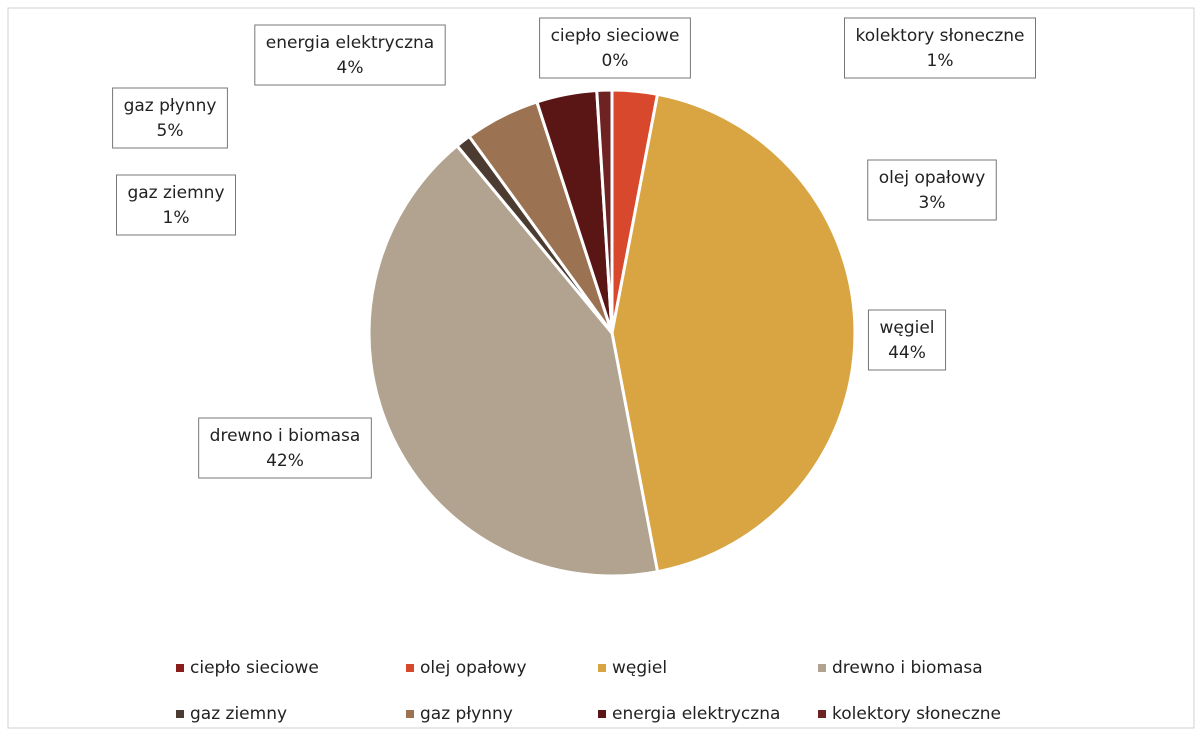  I want to click on data-label: węgiel 44%, so click(907, 340).